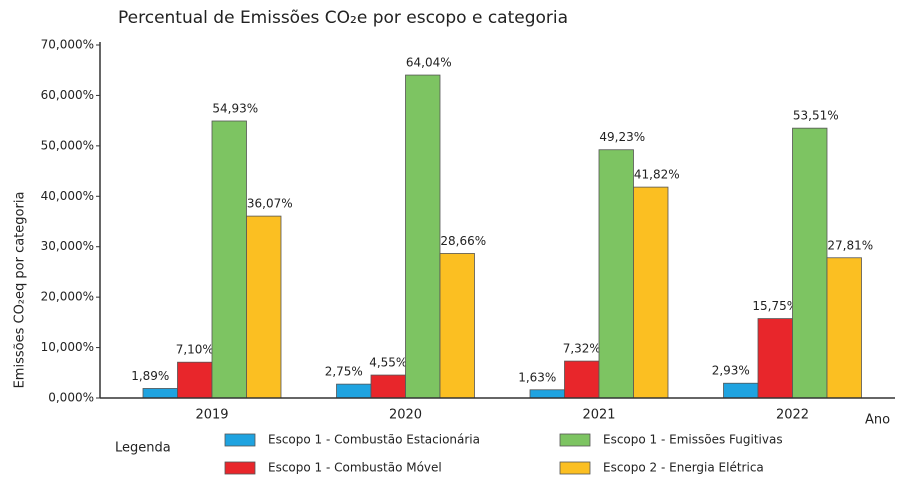 This screenshot has height=487, width=901. I want to click on legend-label: Escopo 2 - Energia Elétrica, so click(683, 468).